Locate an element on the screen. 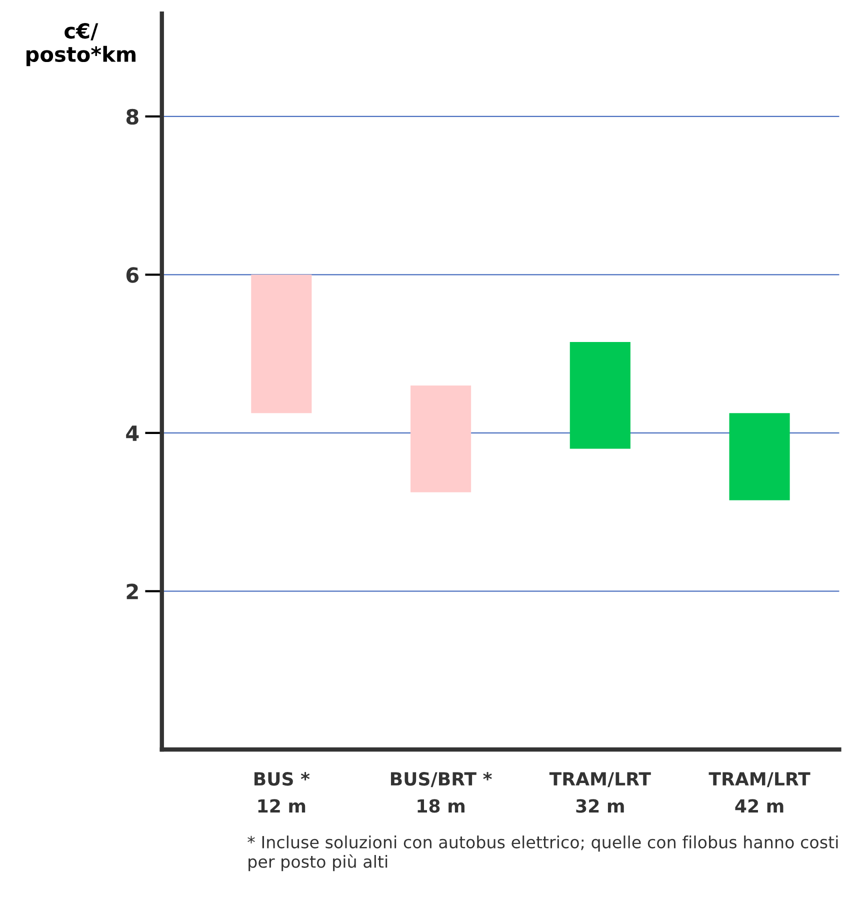 Image resolution: width=852 pixels, height=903 pixels. x-tick-label: TRAM/LRT 32 m is located at coordinates (600, 792).